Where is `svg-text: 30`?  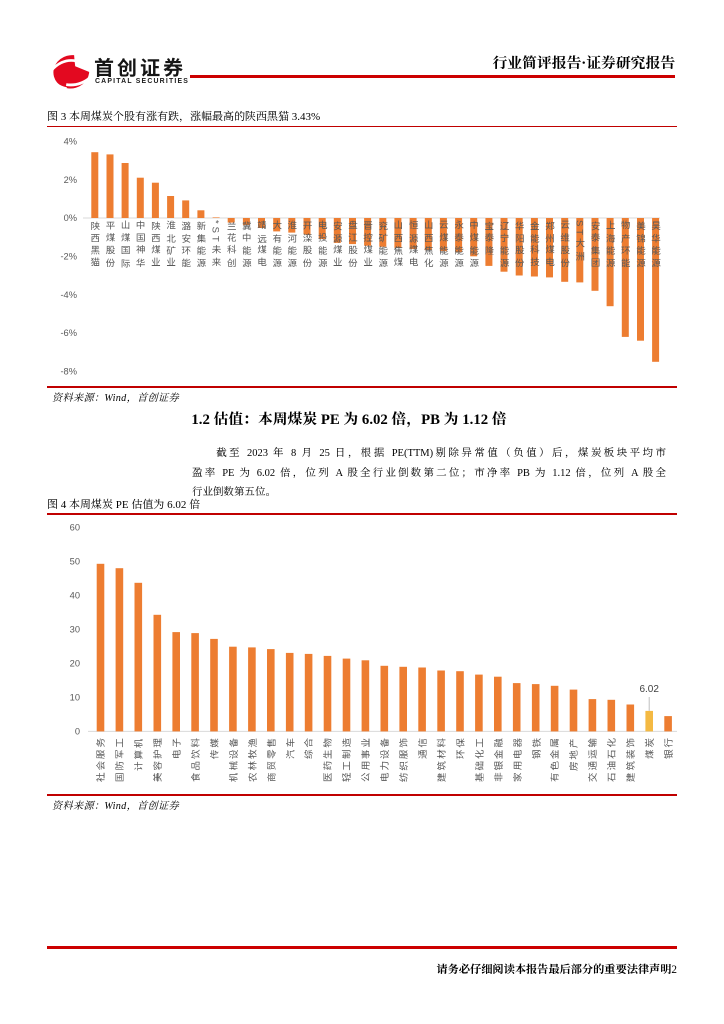 svg-text: 30 is located at coordinates (75, 630).